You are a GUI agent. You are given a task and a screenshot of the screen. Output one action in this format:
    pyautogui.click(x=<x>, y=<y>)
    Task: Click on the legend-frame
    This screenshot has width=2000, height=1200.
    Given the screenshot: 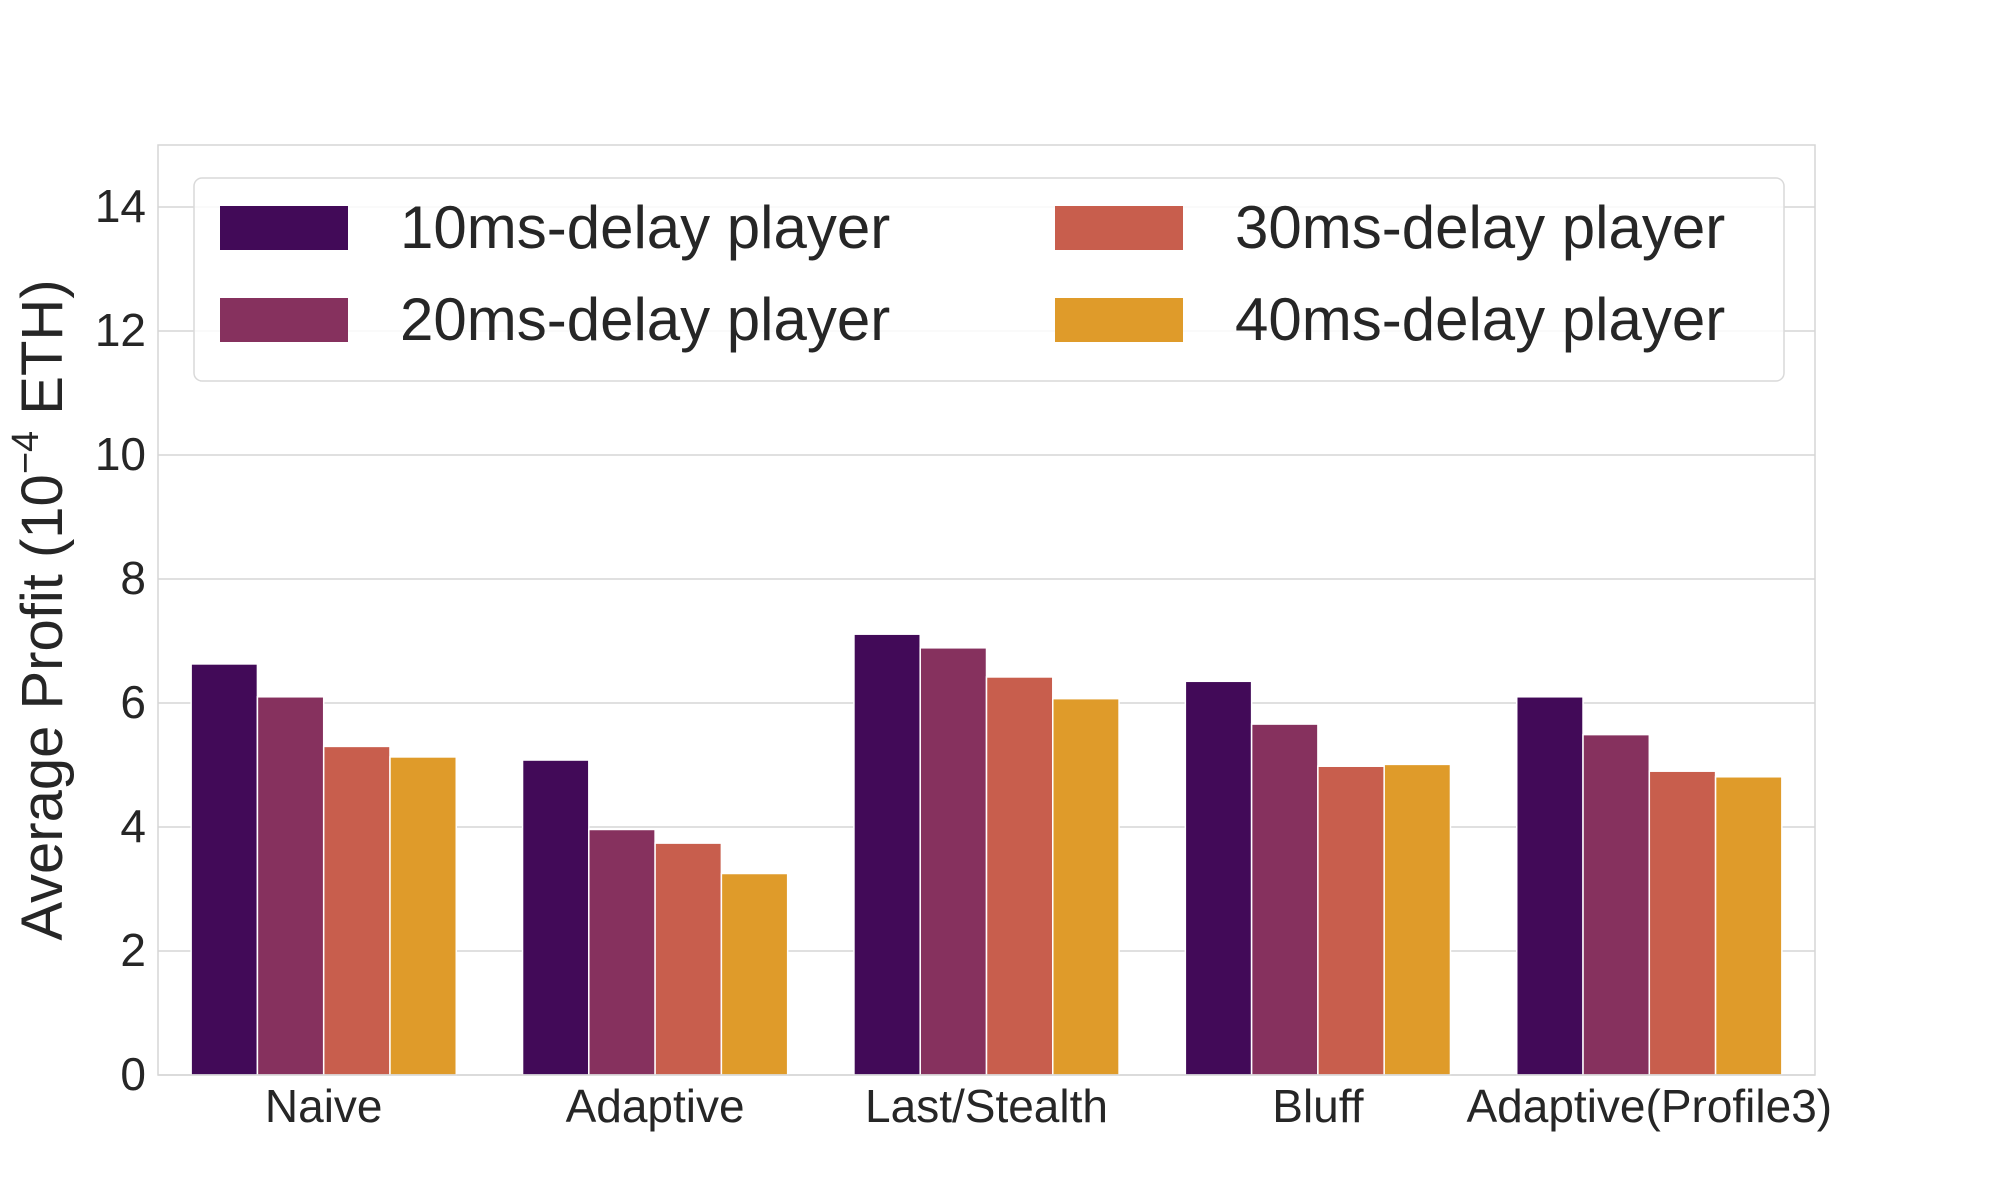 What is the action you would take?
    pyautogui.click(x=989, y=279)
    